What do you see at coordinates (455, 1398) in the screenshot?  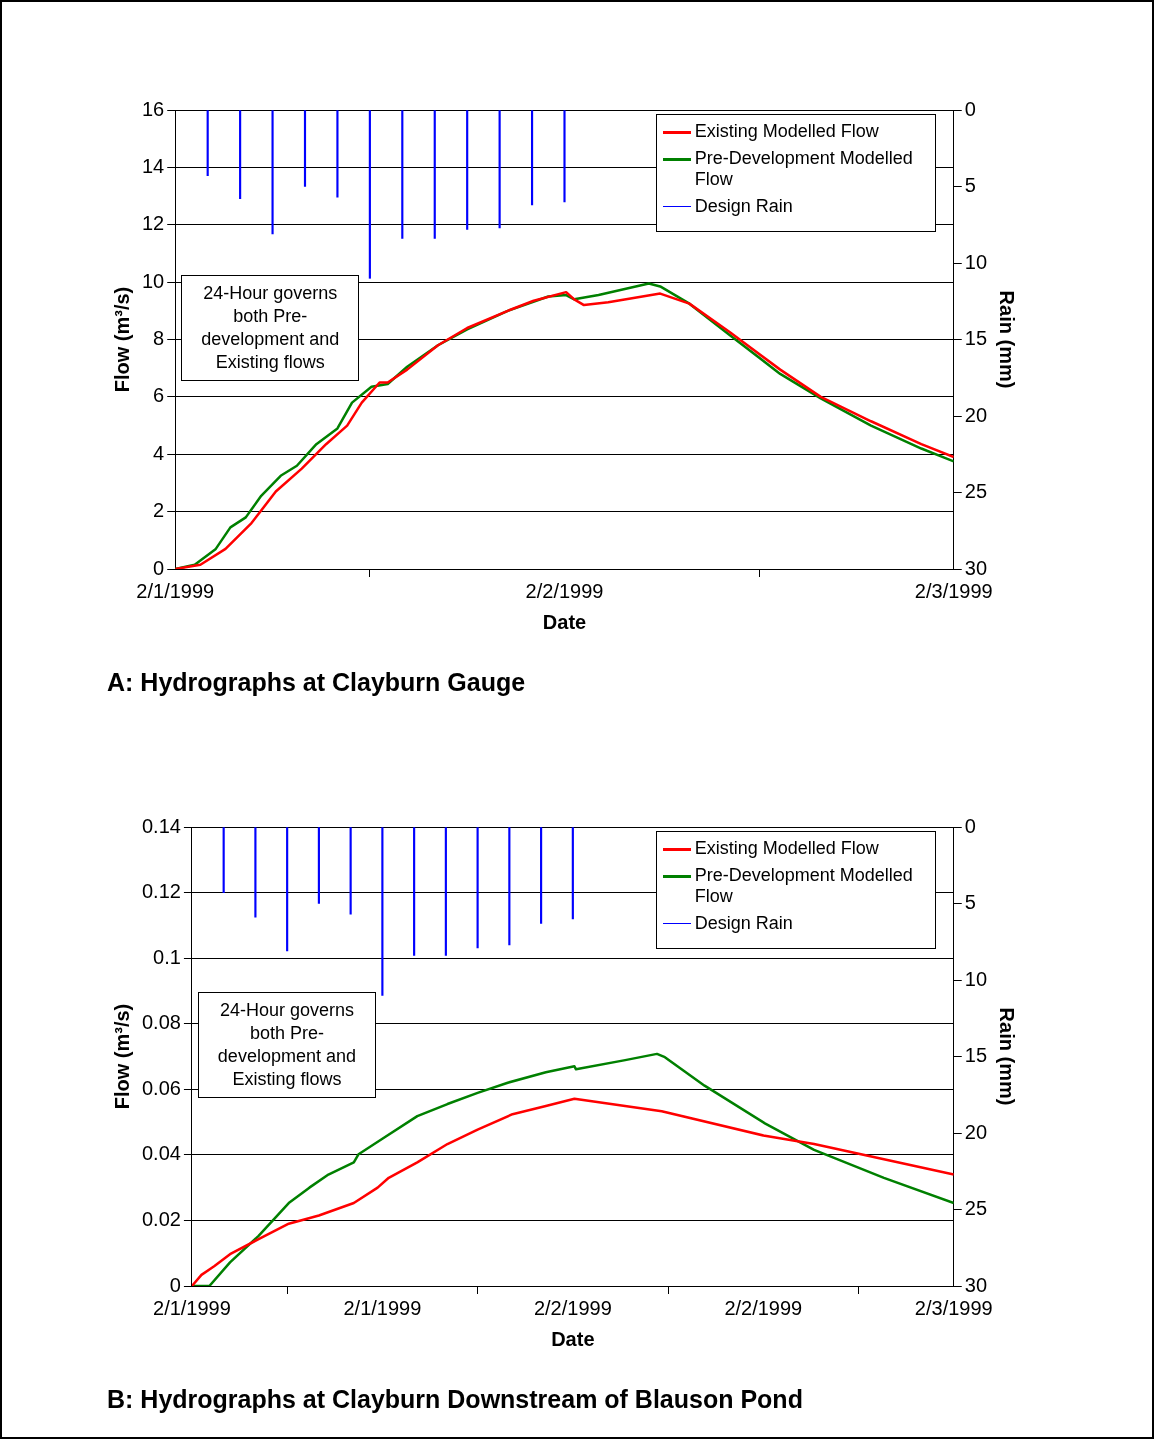 I see `text: B: Hydrographs at Clayburn Downstream of Blauson Pond` at bounding box center [455, 1398].